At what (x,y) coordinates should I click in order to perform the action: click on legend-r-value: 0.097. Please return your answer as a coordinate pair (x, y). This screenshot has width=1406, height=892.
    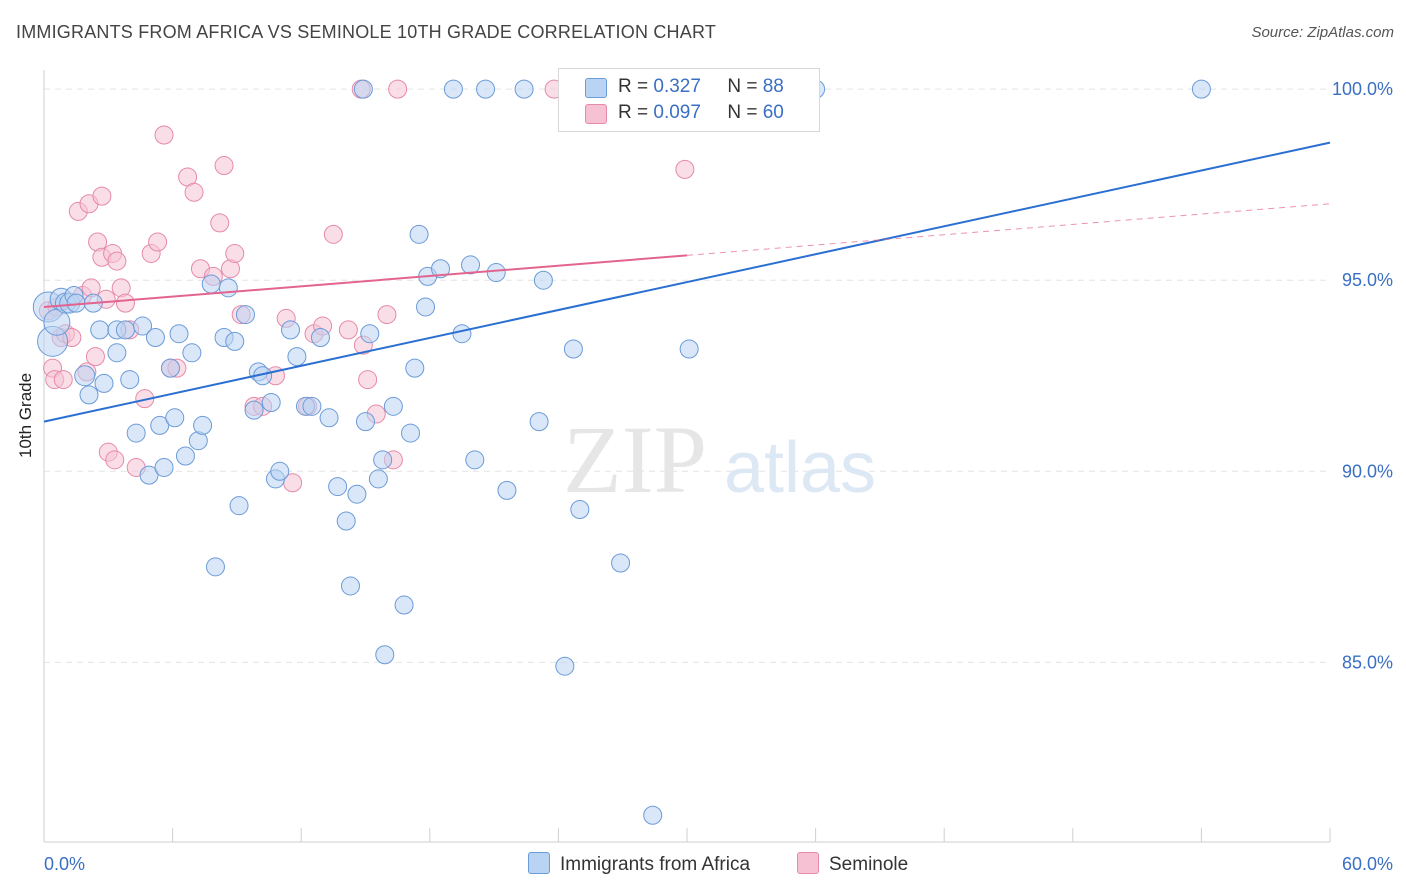
    Looking at the image, I should click on (677, 112).